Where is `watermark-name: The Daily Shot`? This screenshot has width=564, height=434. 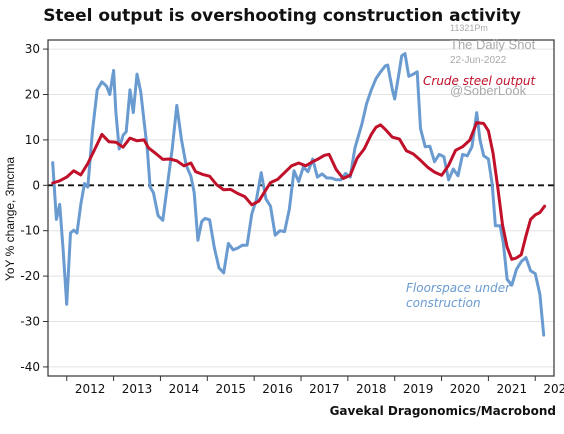 watermark-name: The Daily Shot is located at coordinates (493, 44).